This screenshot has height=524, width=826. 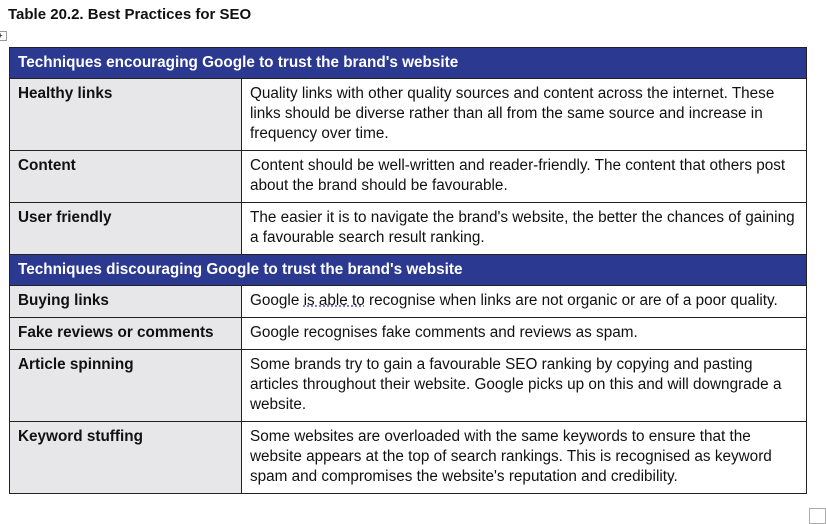 What do you see at coordinates (277, 300) in the screenshot?
I see `text-pre: Google` at bounding box center [277, 300].